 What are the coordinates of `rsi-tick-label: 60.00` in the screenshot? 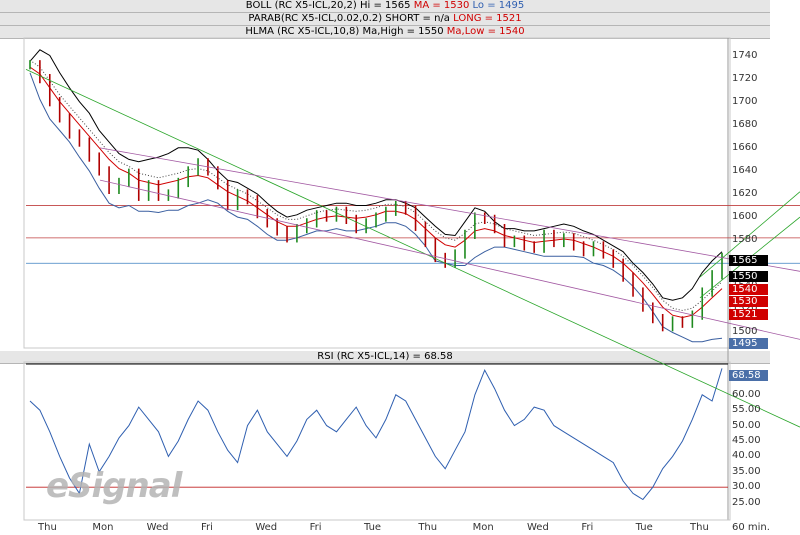 It's located at (746, 394).